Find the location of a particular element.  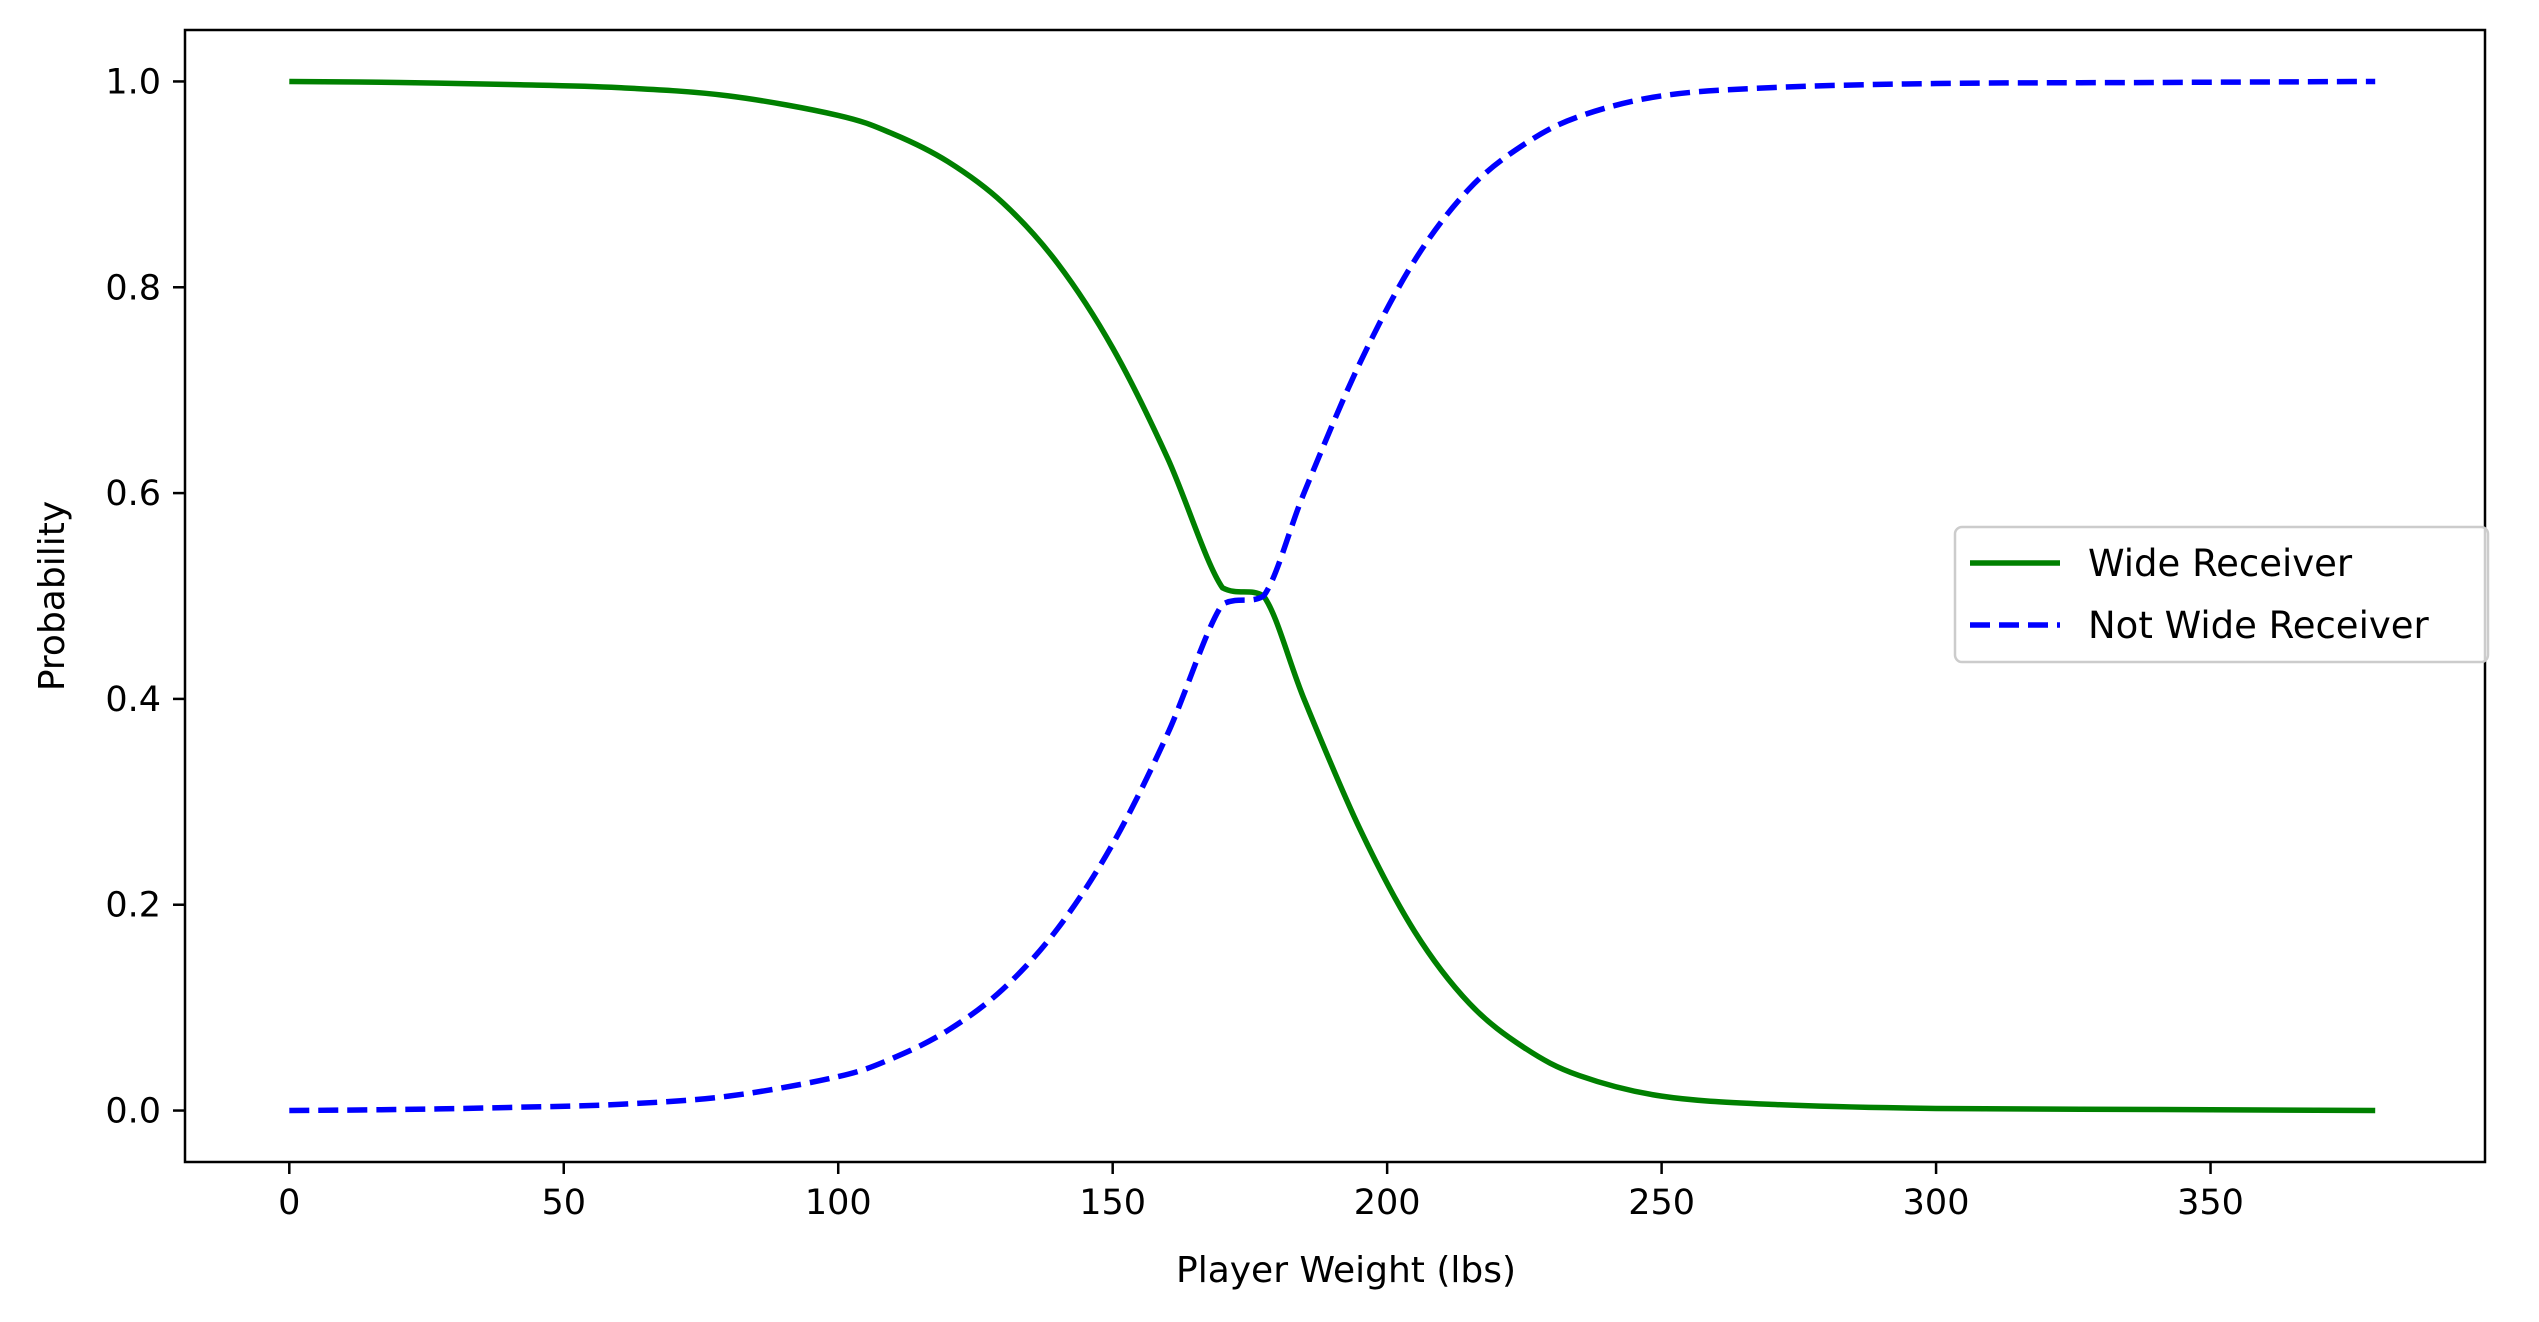

legend-box is located at coordinates (2221, 594).